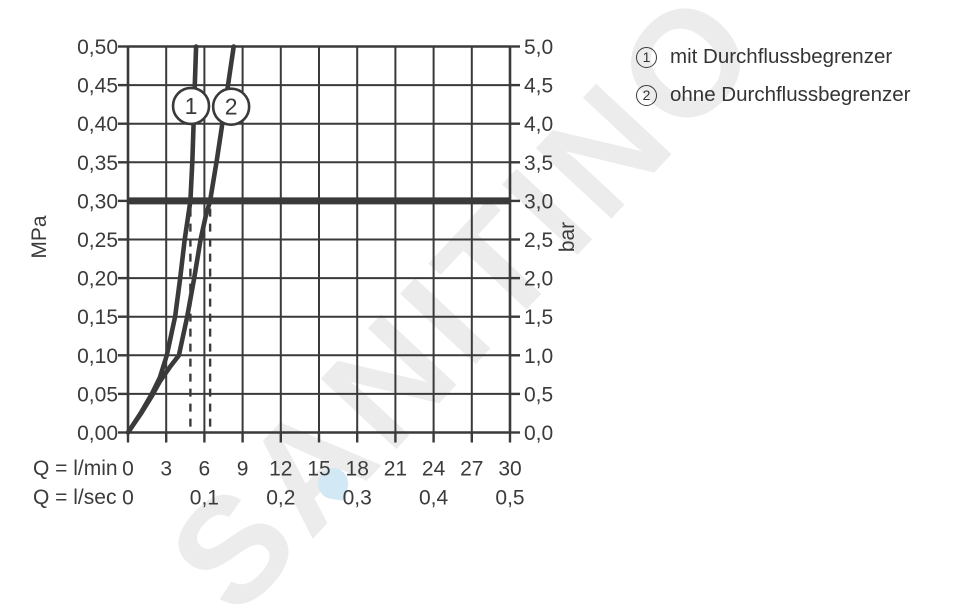  Describe the element at coordinates (97, 240) in the screenshot. I see `y-tick-label-mpa: 0,25` at that location.